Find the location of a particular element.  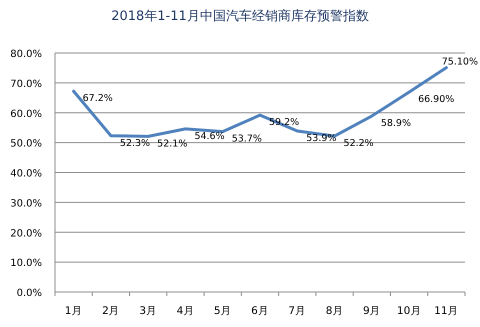

x-tick-label: 5月 is located at coordinates (223, 311).